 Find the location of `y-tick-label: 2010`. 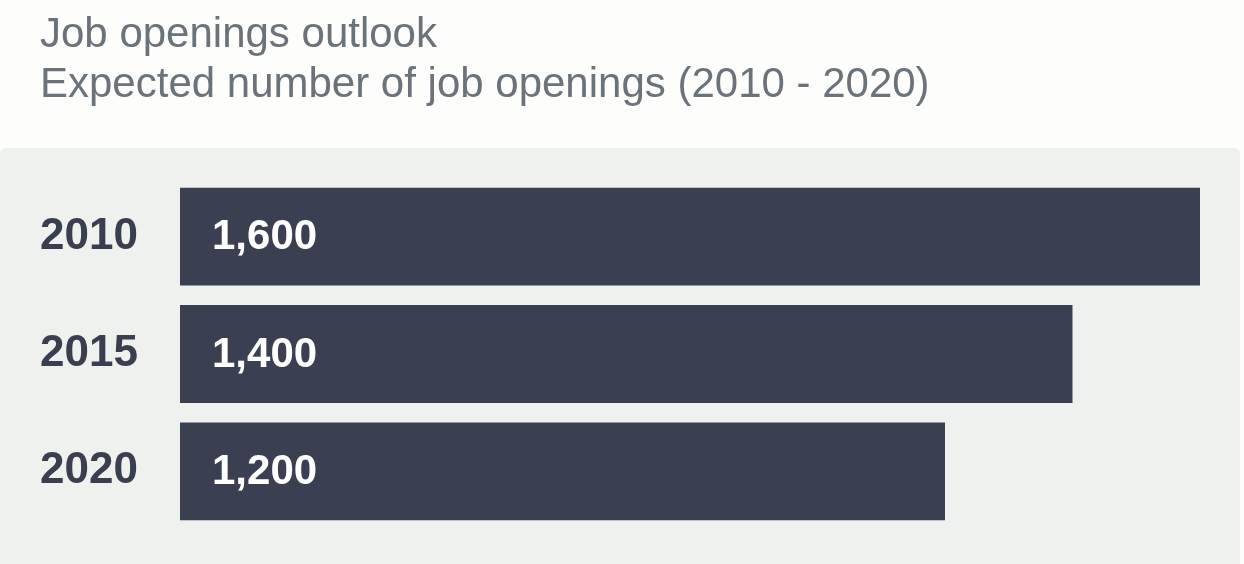

y-tick-label: 2010 is located at coordinates (89, 233).